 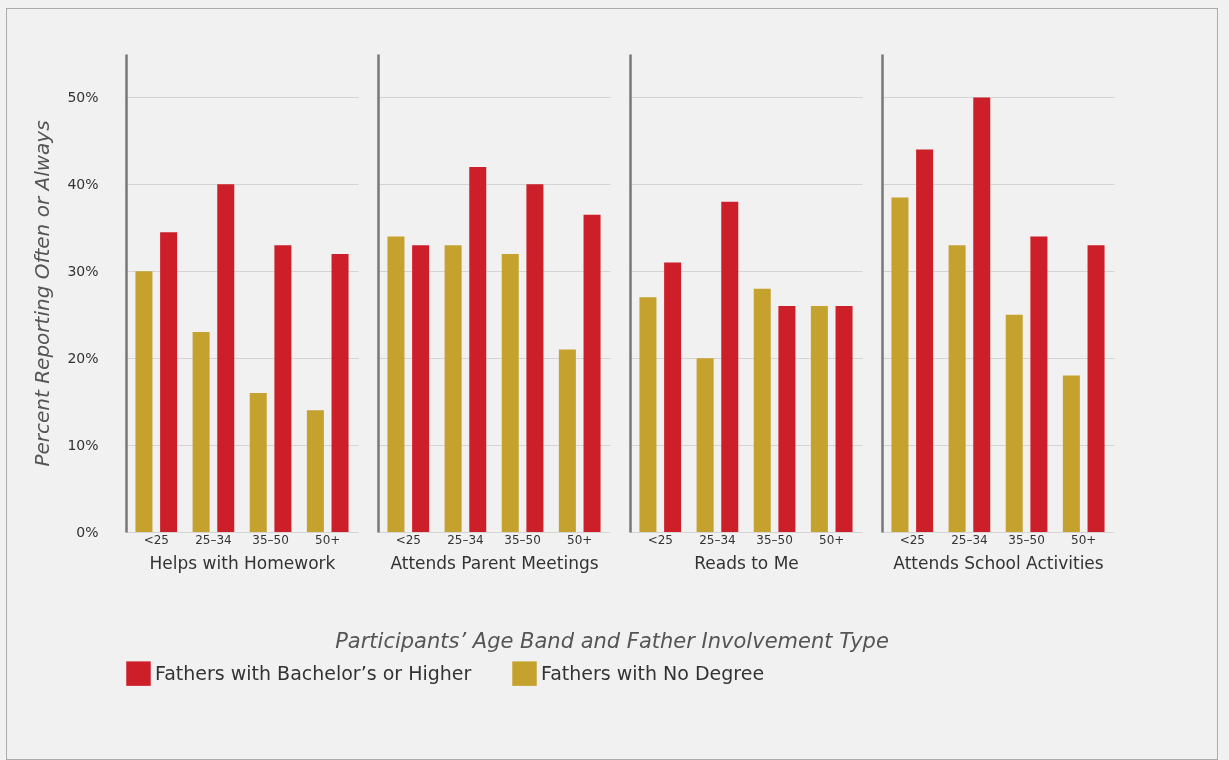 I want to click on y-tick-label: 10%, so click(x=83, y=444).